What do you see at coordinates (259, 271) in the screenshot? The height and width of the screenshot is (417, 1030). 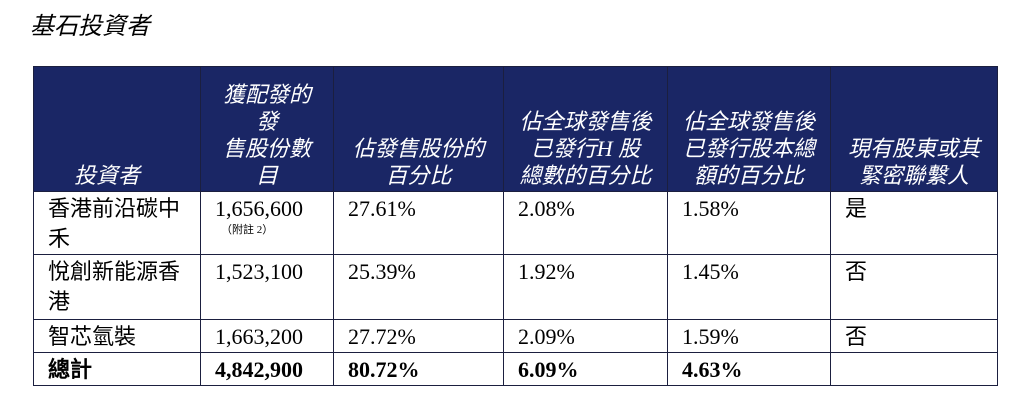 I see `cell-text: 1,523,100` at bounding box center [259, 271].